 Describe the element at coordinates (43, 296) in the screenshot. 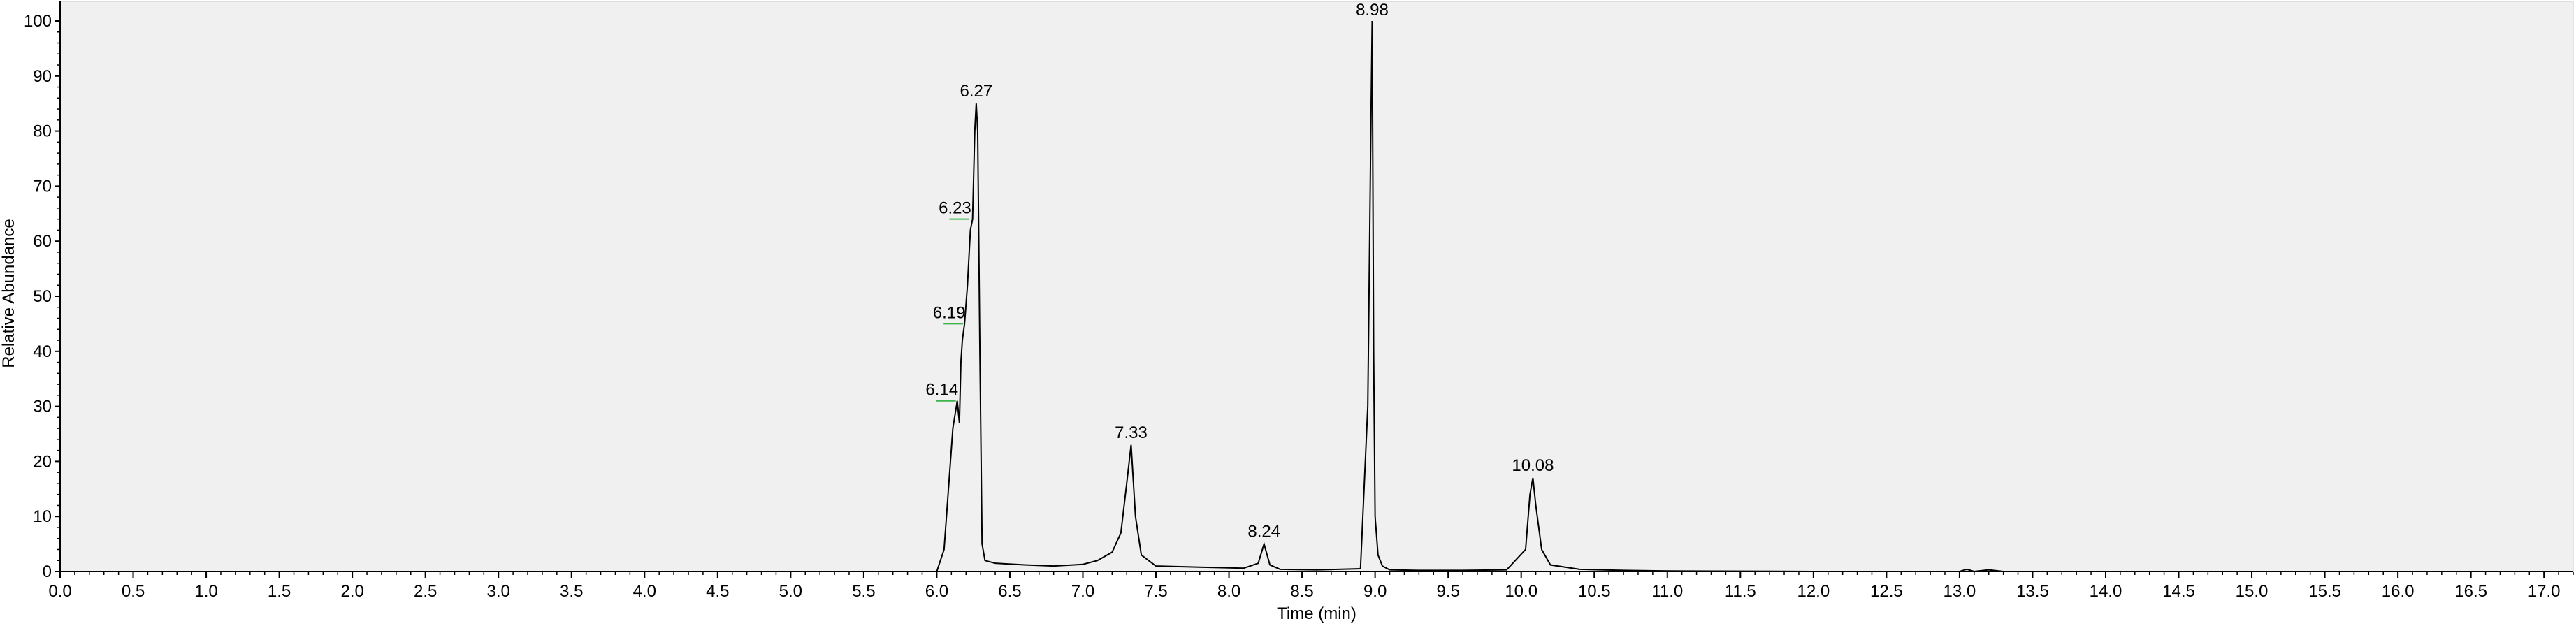

I see `y-tick-label: 50` at that location.